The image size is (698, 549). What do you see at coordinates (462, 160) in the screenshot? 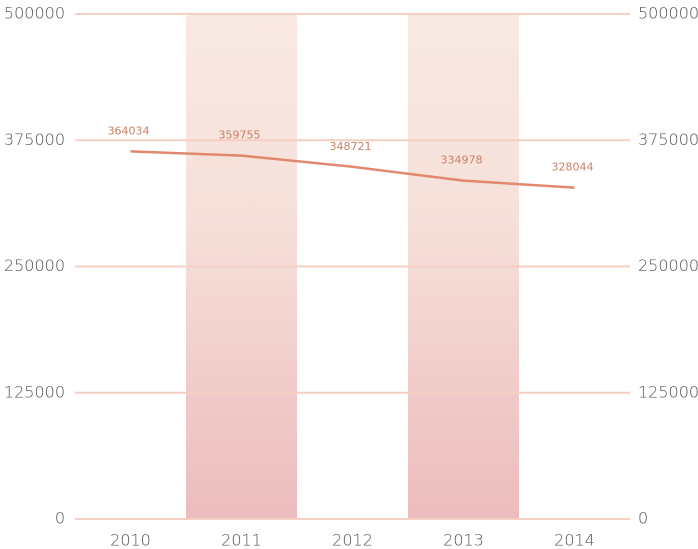
I see `data-label: 334978` at bounding box center [462, 160].